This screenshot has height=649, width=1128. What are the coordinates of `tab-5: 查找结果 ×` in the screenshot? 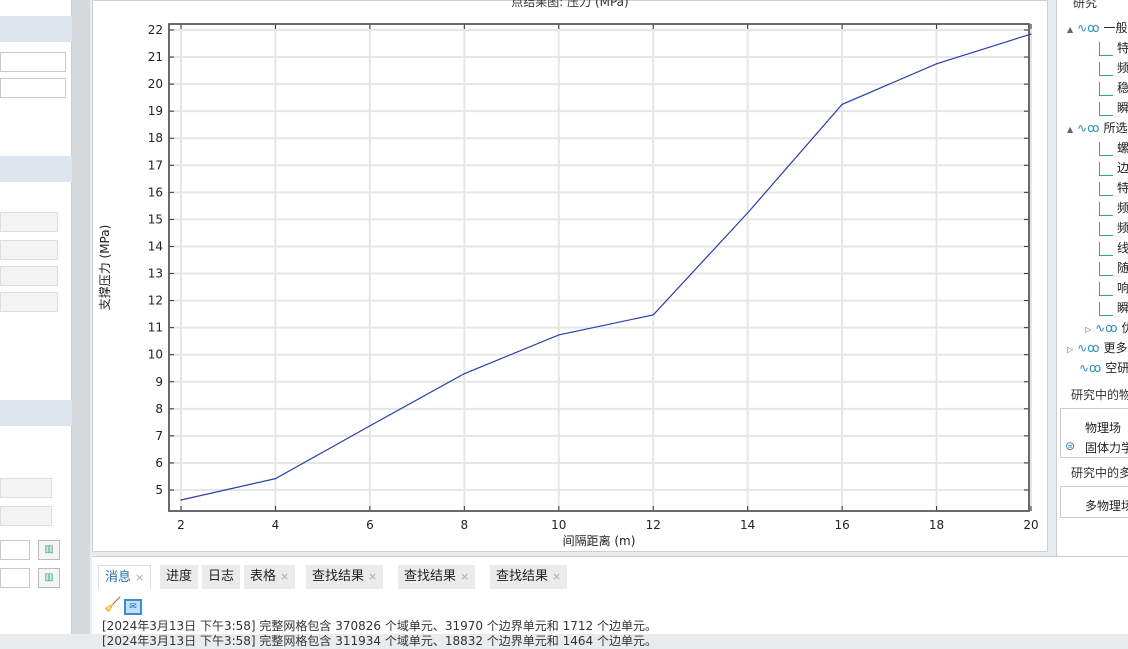 It's located at (437, 577).